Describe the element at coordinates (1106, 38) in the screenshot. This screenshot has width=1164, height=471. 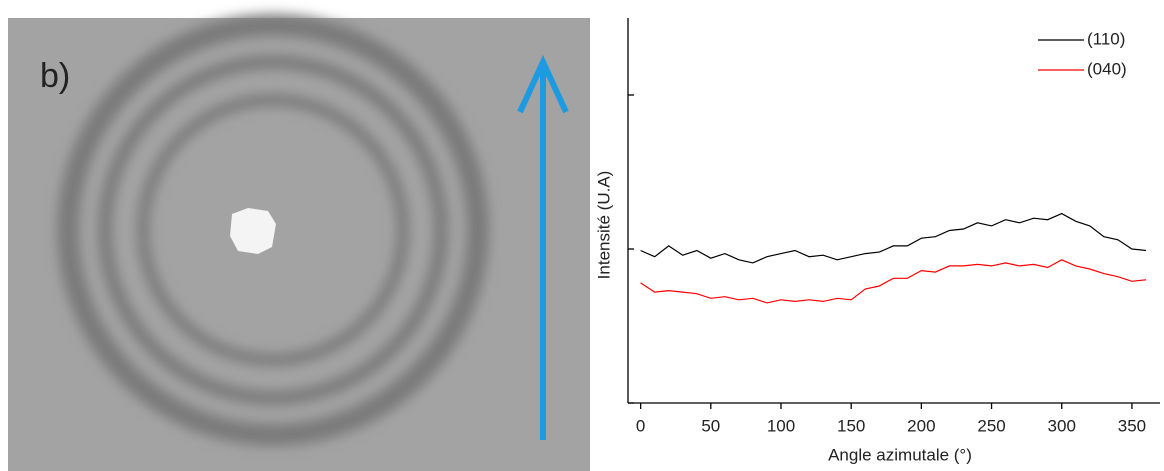
I see `legend-label: (110)` at that location.